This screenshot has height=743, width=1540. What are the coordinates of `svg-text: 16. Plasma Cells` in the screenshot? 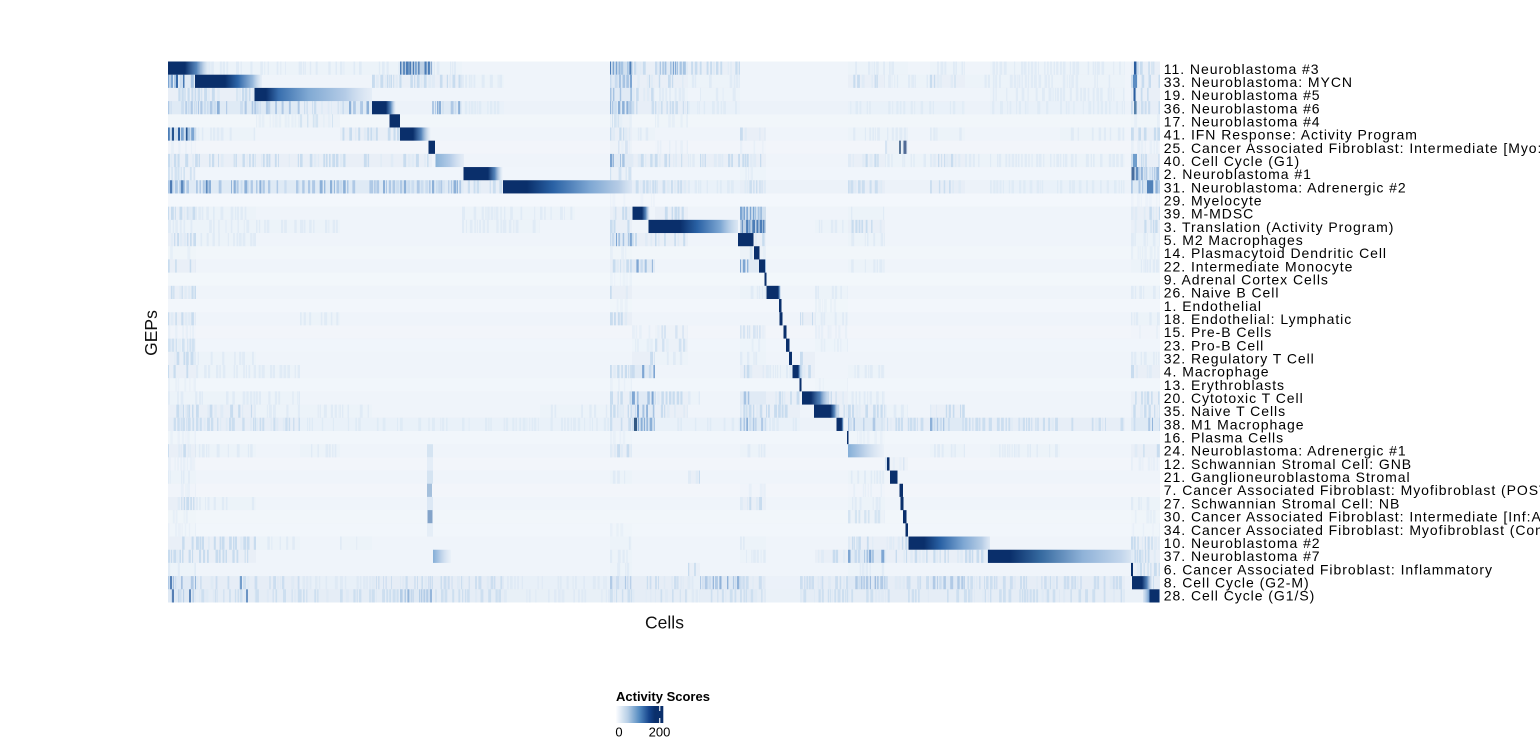 It's located at (1224, 438).